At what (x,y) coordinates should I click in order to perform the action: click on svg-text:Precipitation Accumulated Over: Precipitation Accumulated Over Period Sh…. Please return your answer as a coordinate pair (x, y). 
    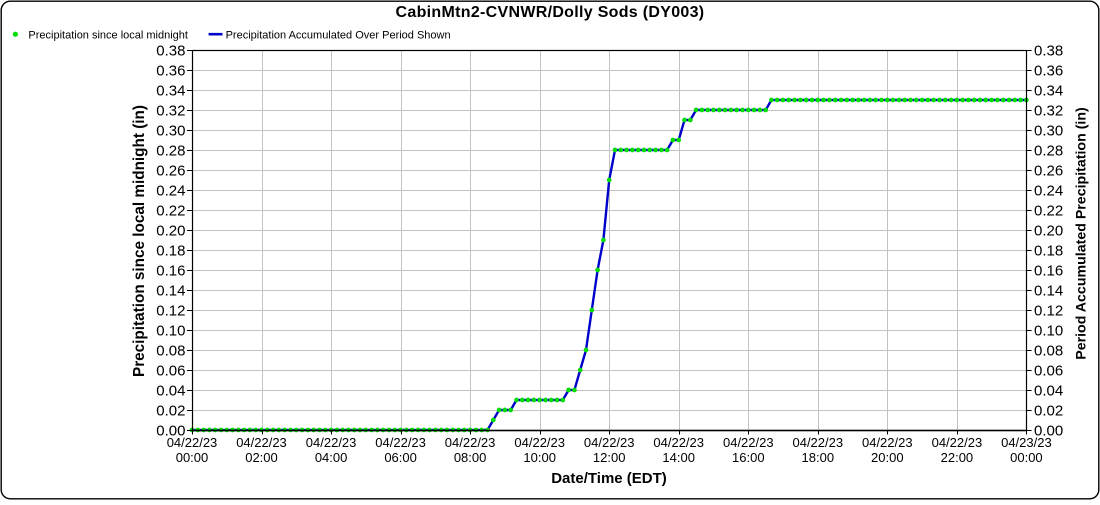
    Looking at the image, I should click on (338, 35).